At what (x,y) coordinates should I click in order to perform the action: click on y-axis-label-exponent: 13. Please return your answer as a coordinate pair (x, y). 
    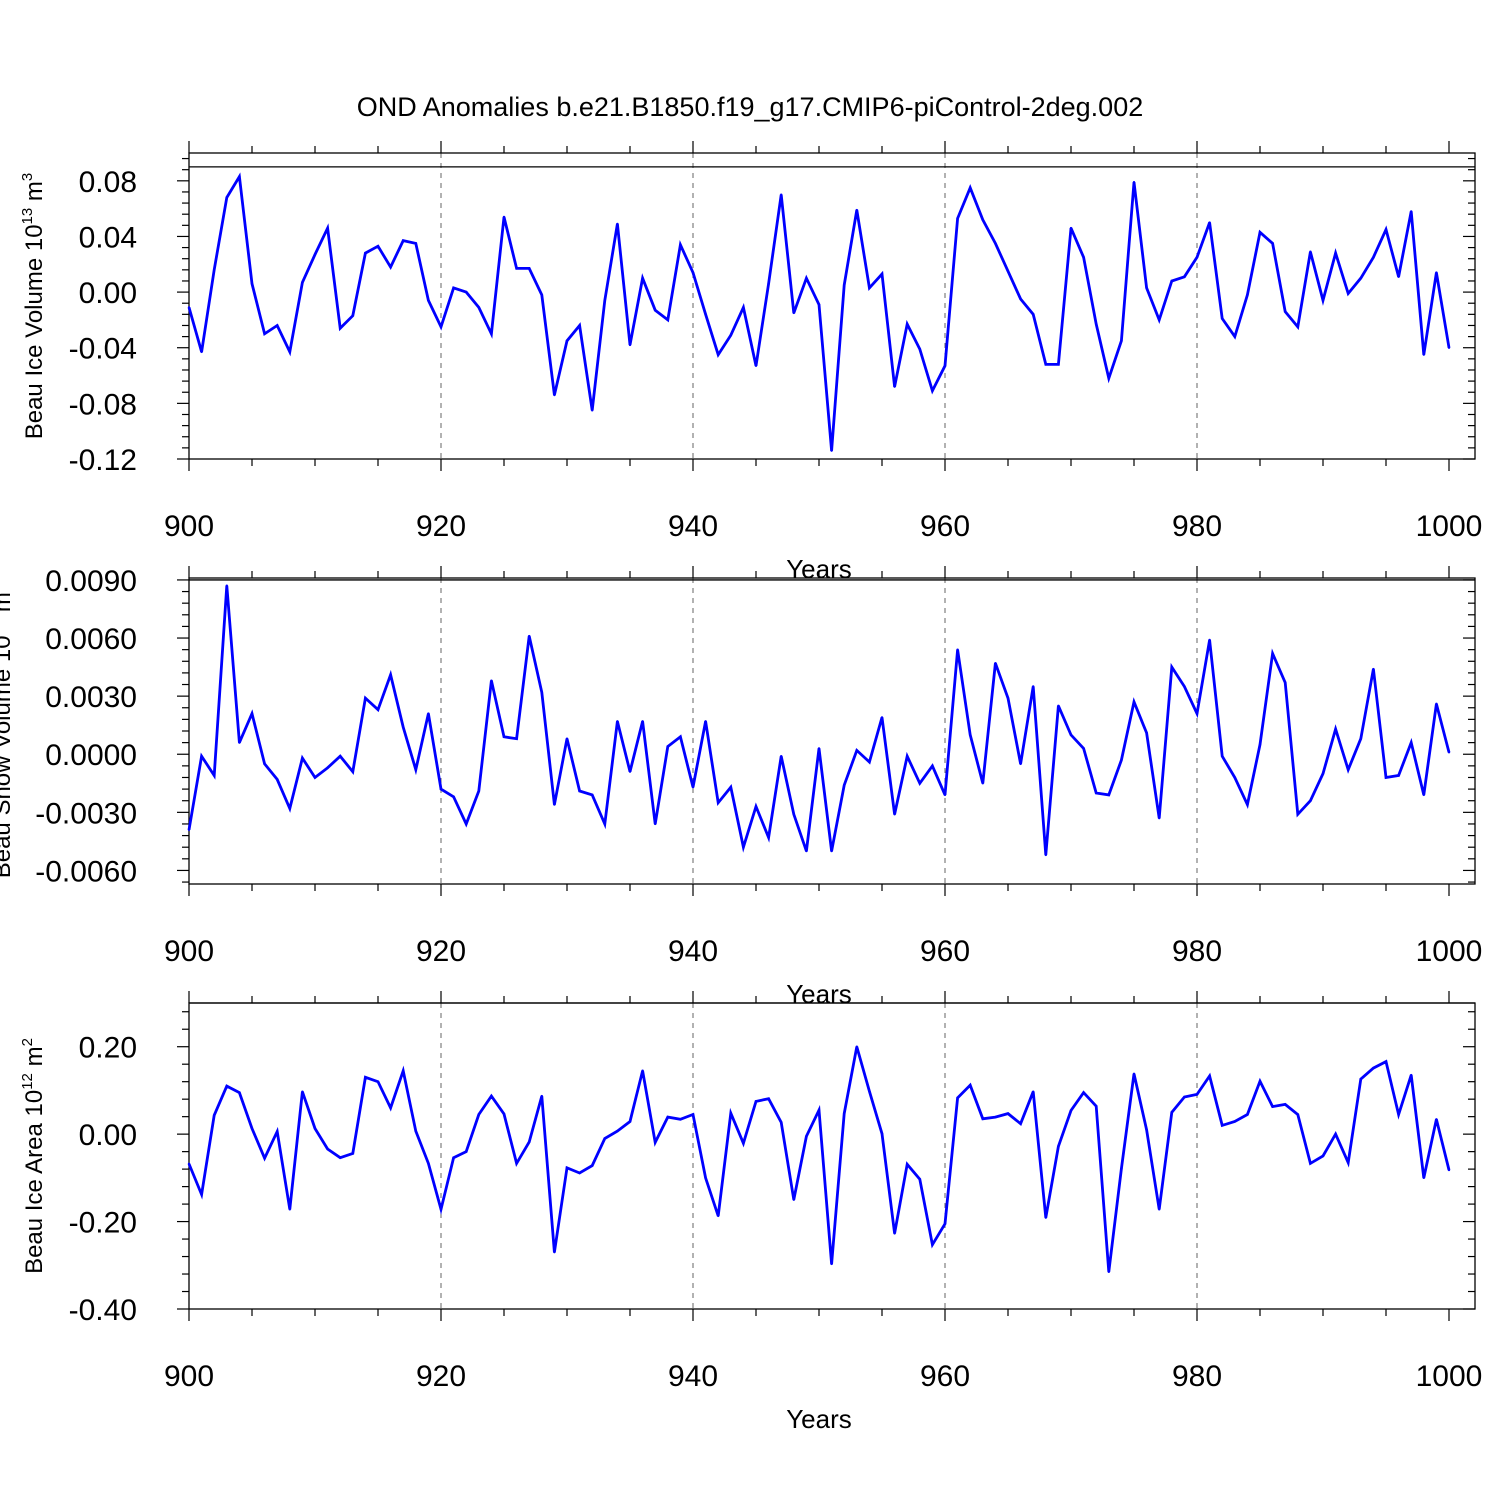
    Looking at the image, I should click on (27, 216).